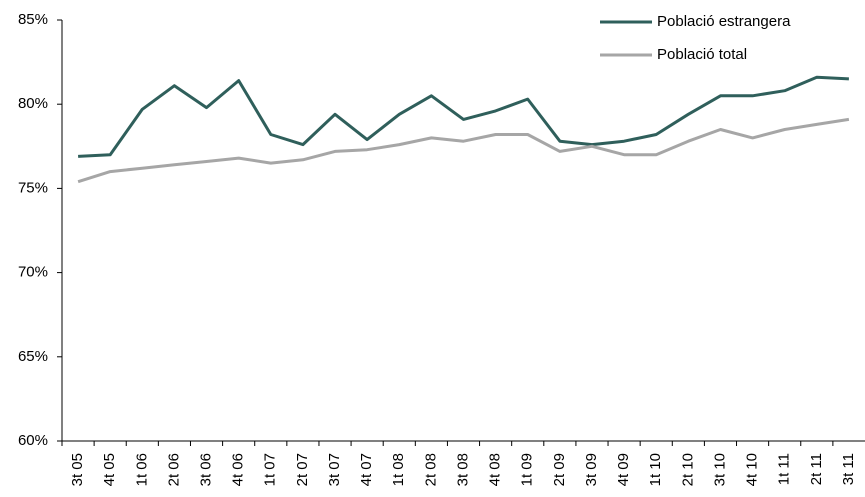 This screenshot has height=497, width=865. Describe the element at coordinates (33, 187) in the screenshot. I see `y-tick-label: 75%` at that location.